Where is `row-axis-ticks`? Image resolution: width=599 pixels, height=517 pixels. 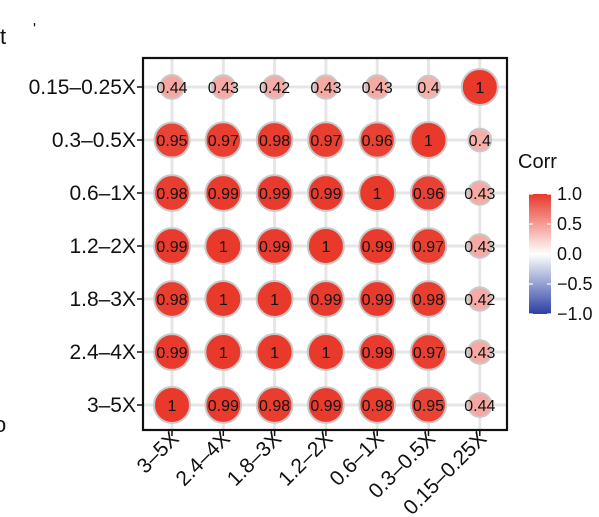
row-axis-ticks is located at coordinates (140, 246).